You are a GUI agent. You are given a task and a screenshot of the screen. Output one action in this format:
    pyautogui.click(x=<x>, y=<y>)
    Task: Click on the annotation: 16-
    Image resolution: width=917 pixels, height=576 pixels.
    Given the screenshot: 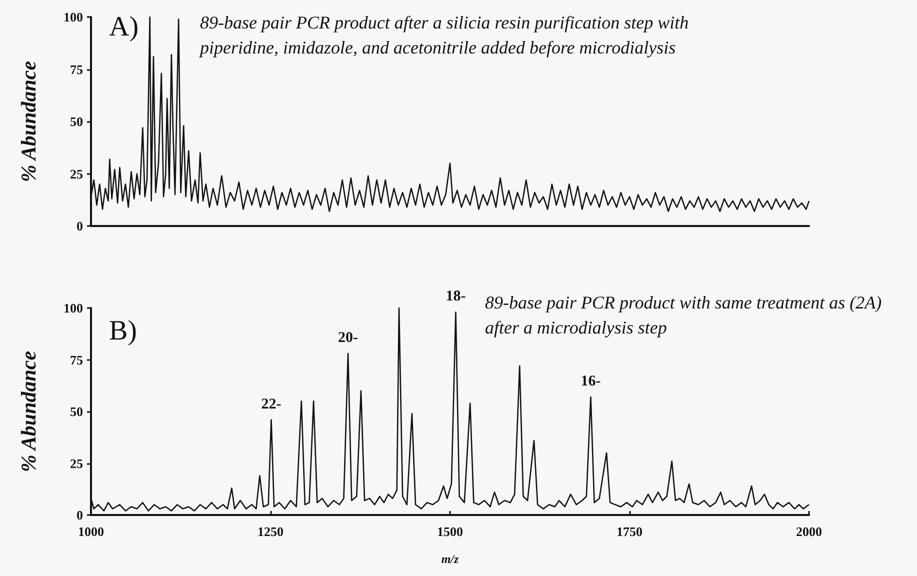 What is the action you would take?
    pyautogui.click(x=590, y=382)
    